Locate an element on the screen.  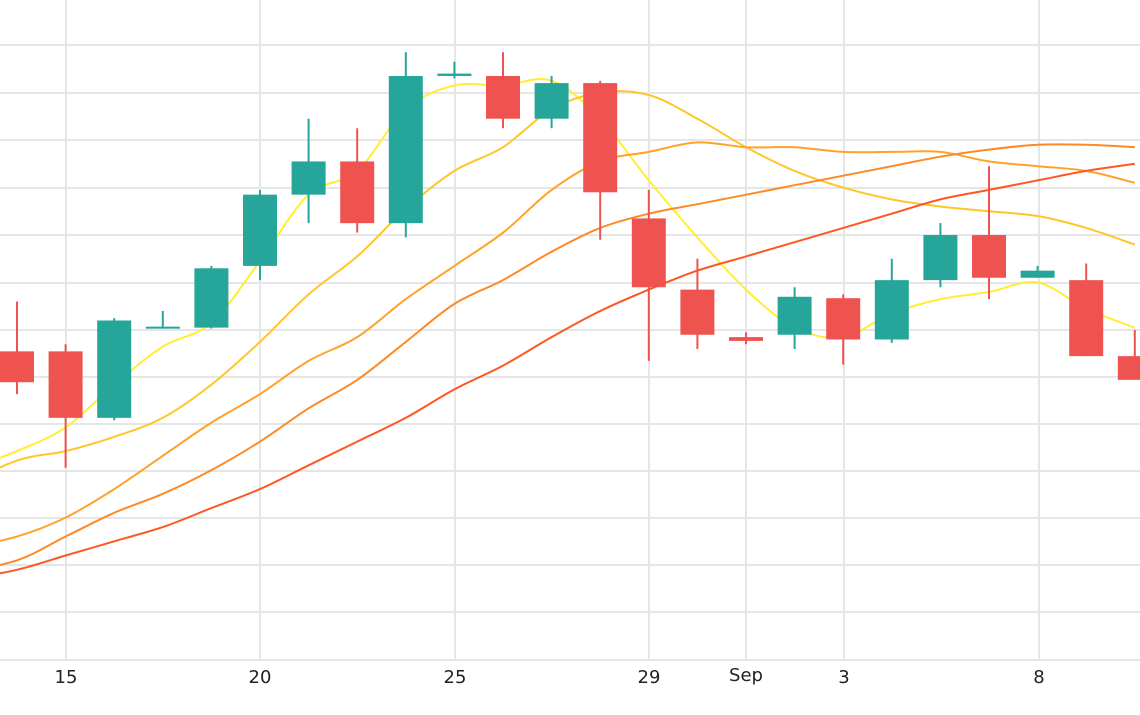
x-axis: 15 20 25 29 Sep 3 8 is located at coordinates (550, 676).